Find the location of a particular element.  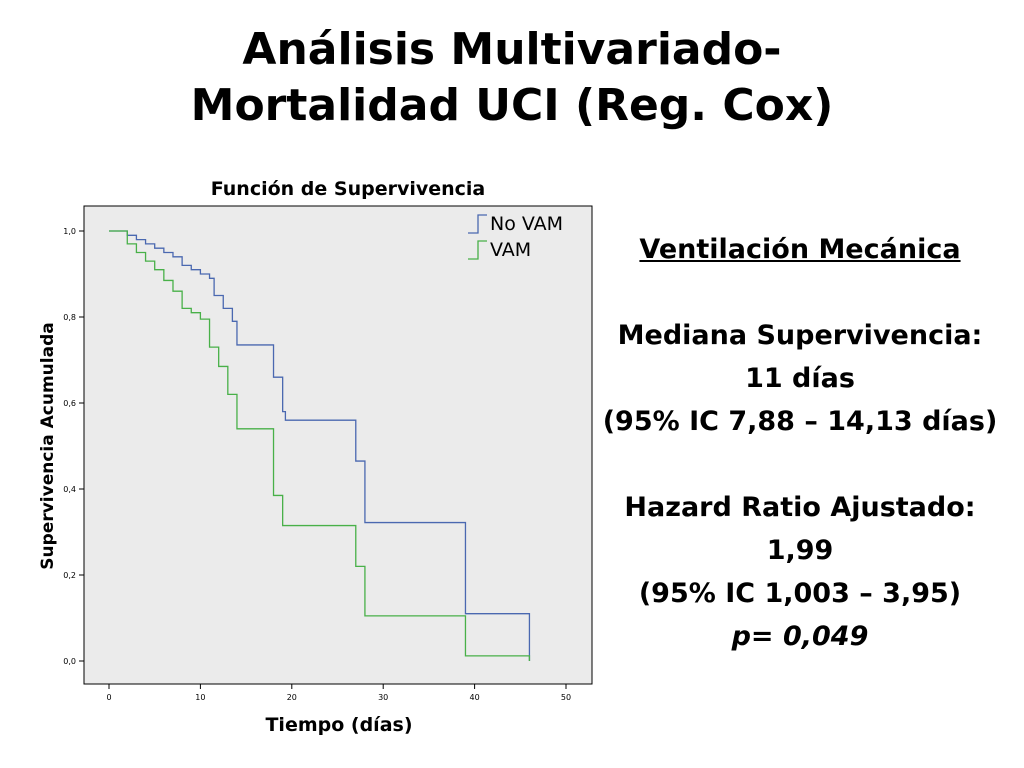

legend-swatch-vam is located at coordinates (477, 250).